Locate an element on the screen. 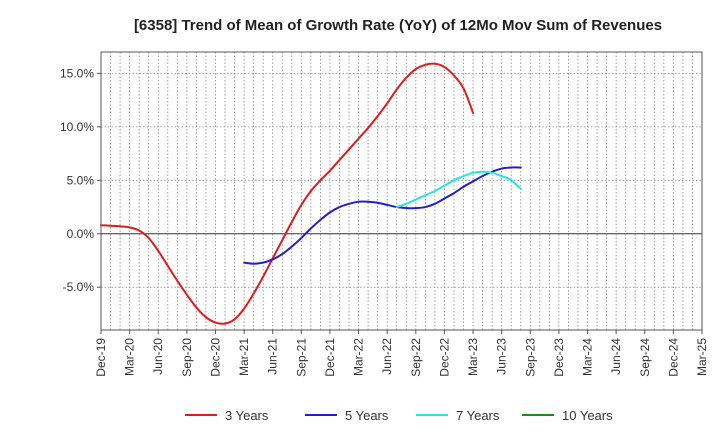  x-tick-label: Sep-23 is located at coordinates (530, 357).